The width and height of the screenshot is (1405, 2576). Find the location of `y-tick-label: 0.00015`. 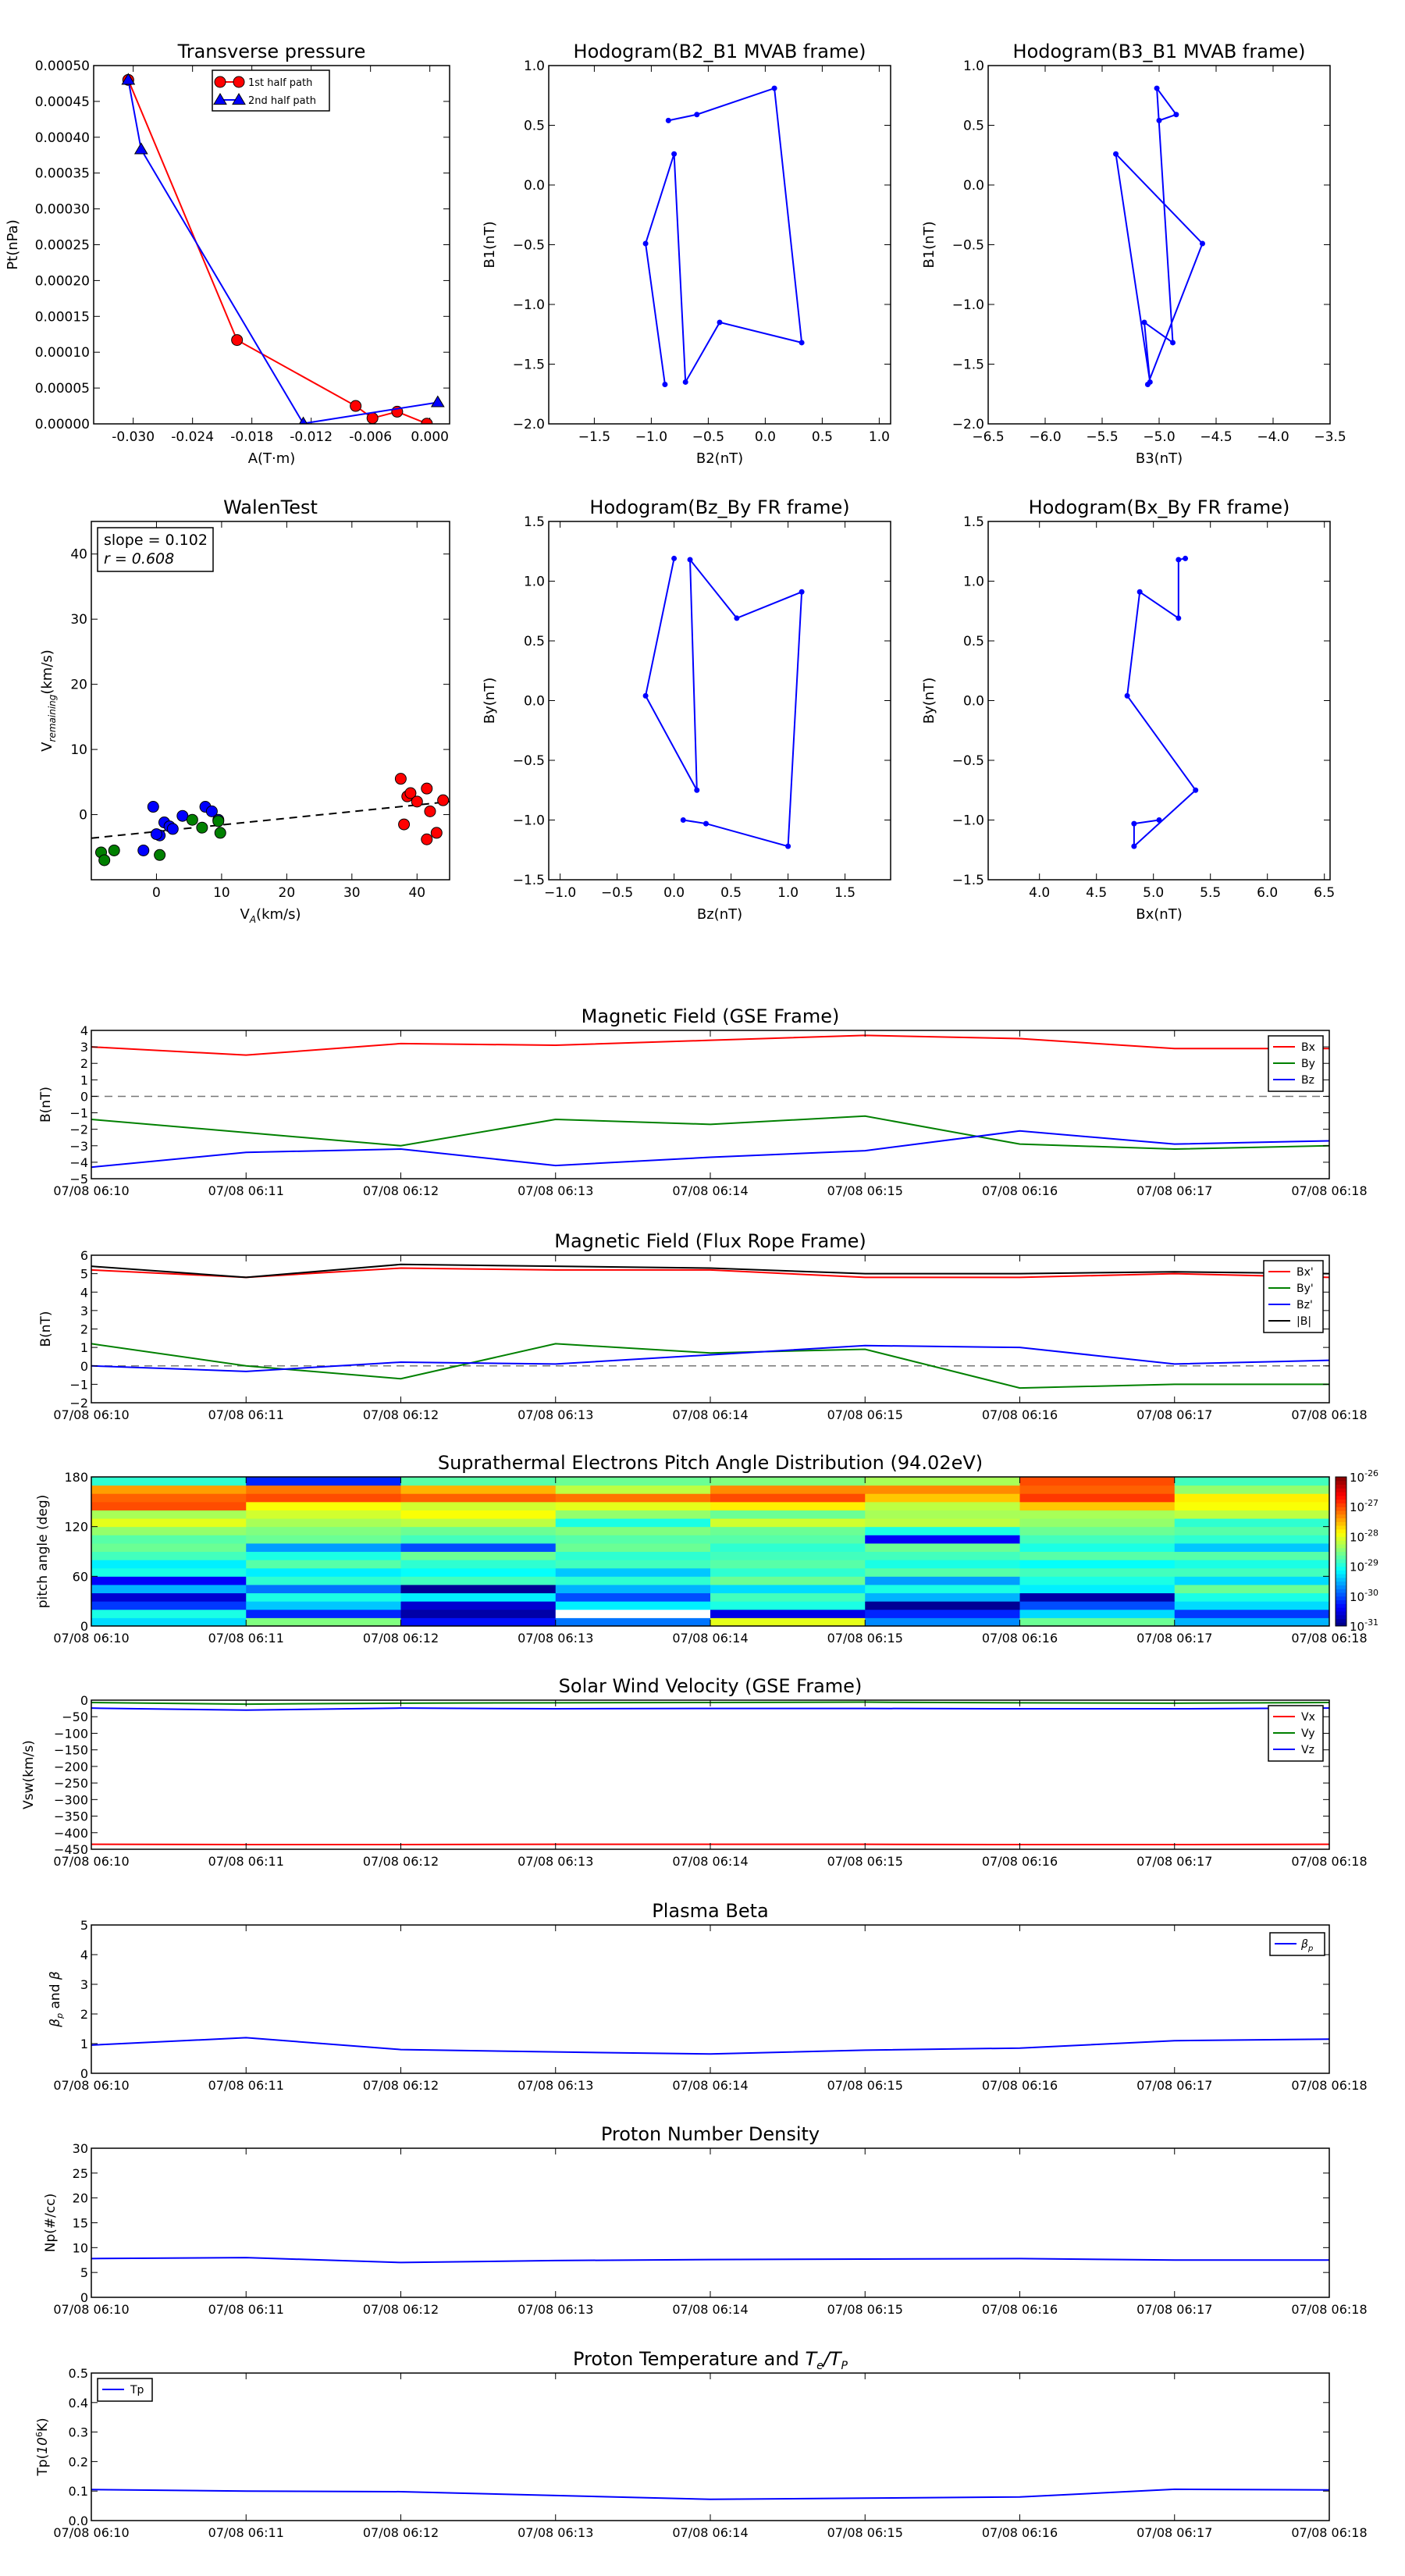

y-tick-label: 0.00015 is located at coordinates (63, 317).